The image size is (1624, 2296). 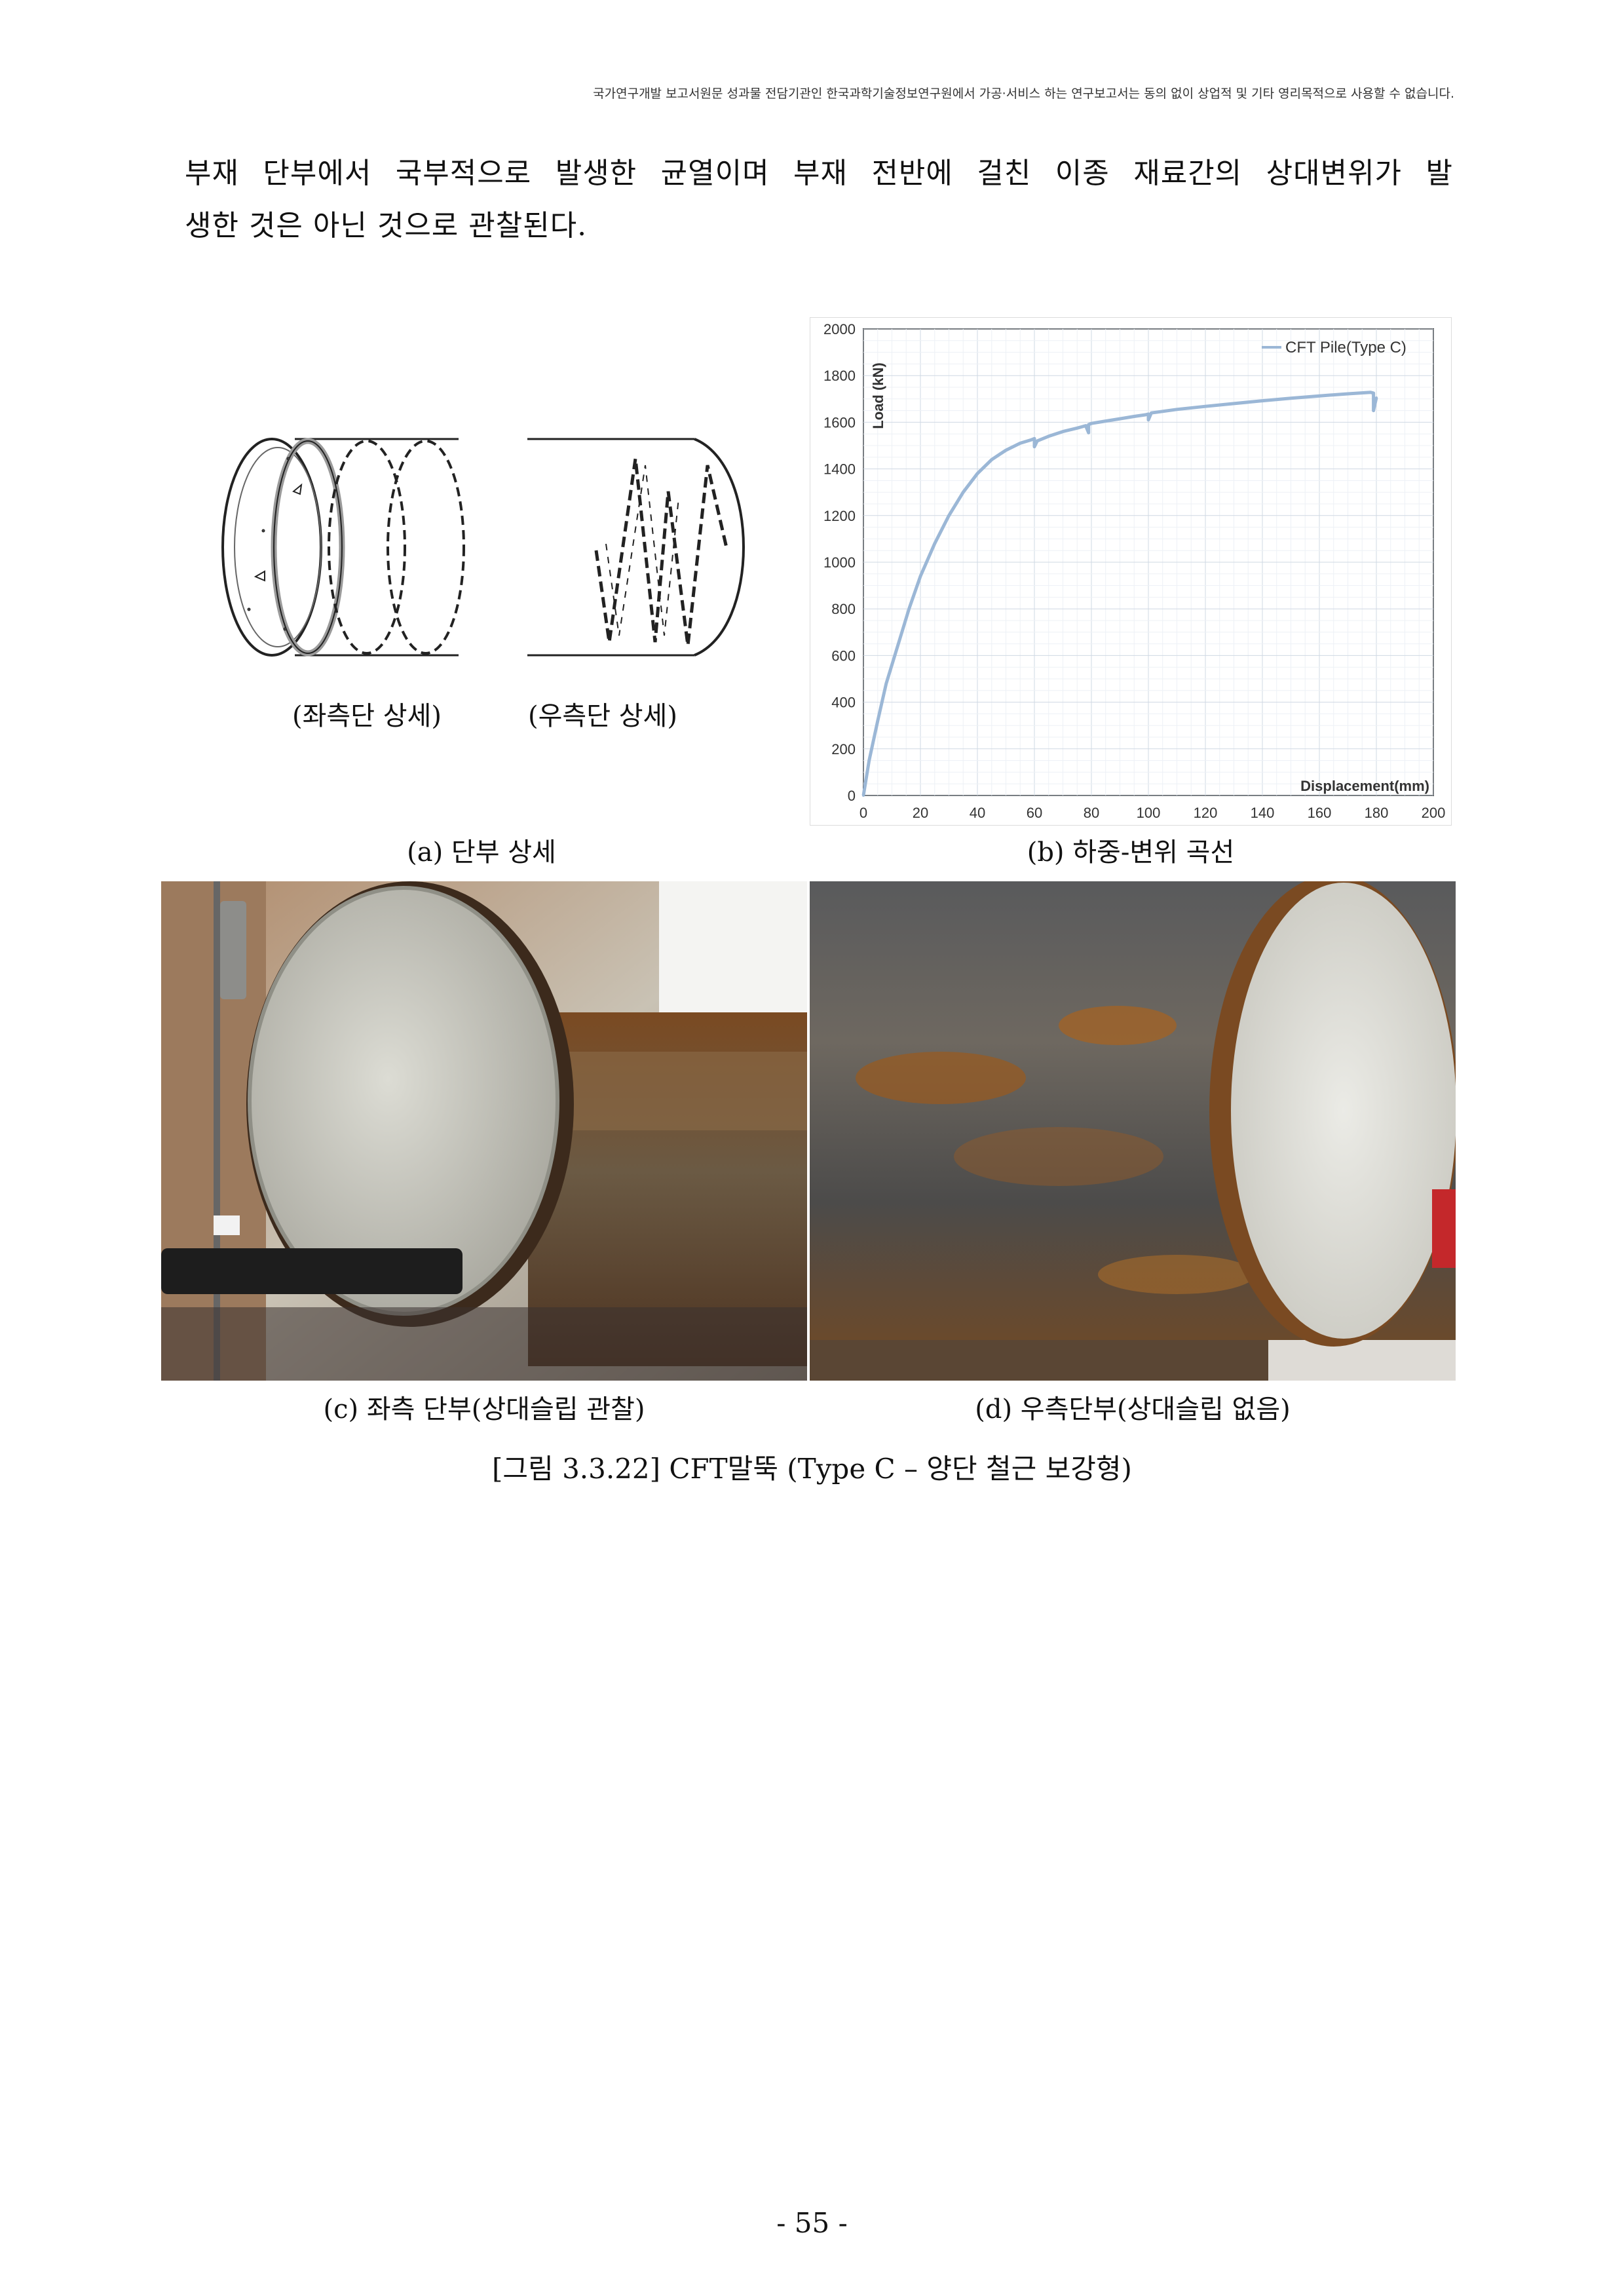 I want to click on caption-b: (b) 하중-변위 곡선, so click(x=1131, y=852).